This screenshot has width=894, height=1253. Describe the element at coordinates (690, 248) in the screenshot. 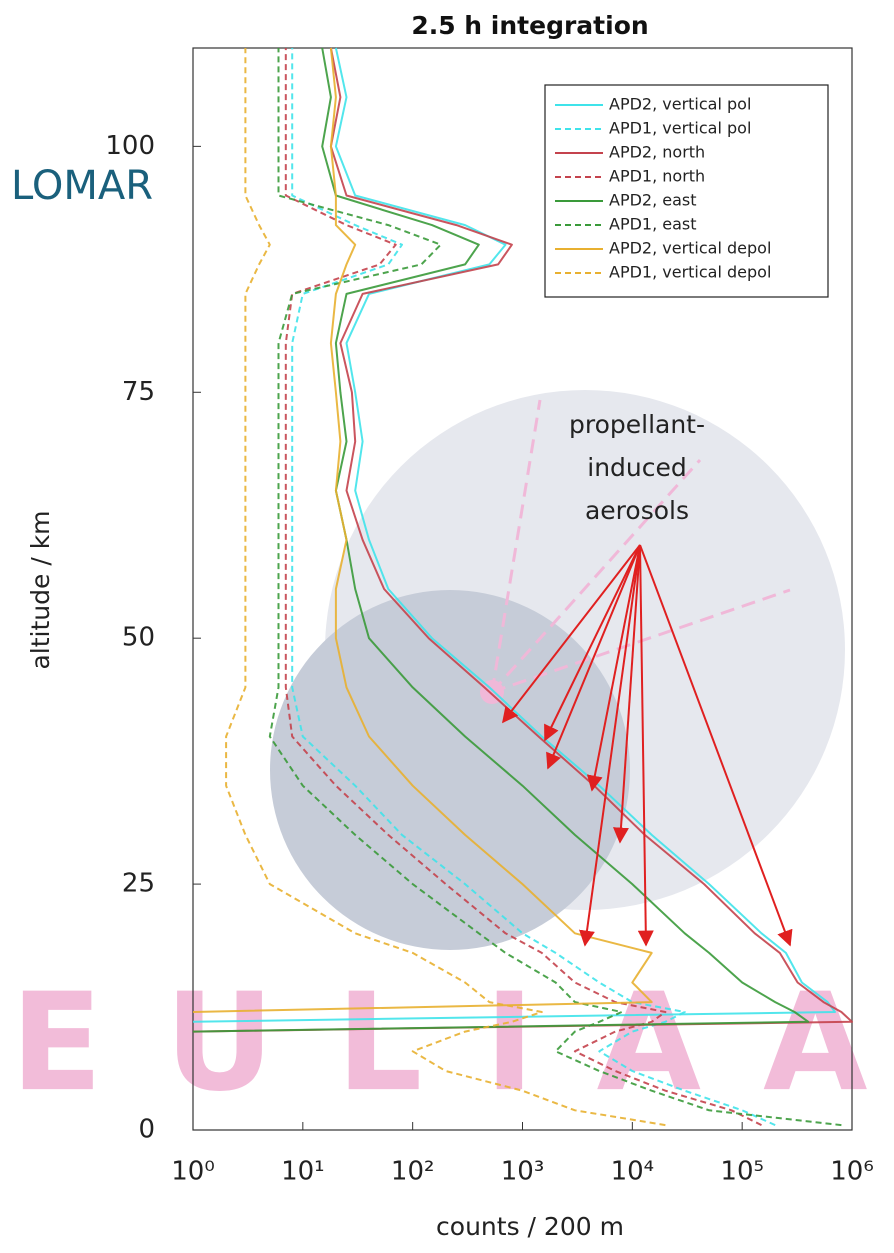

I see `legend-label: APD2, vertical depol` at that location.